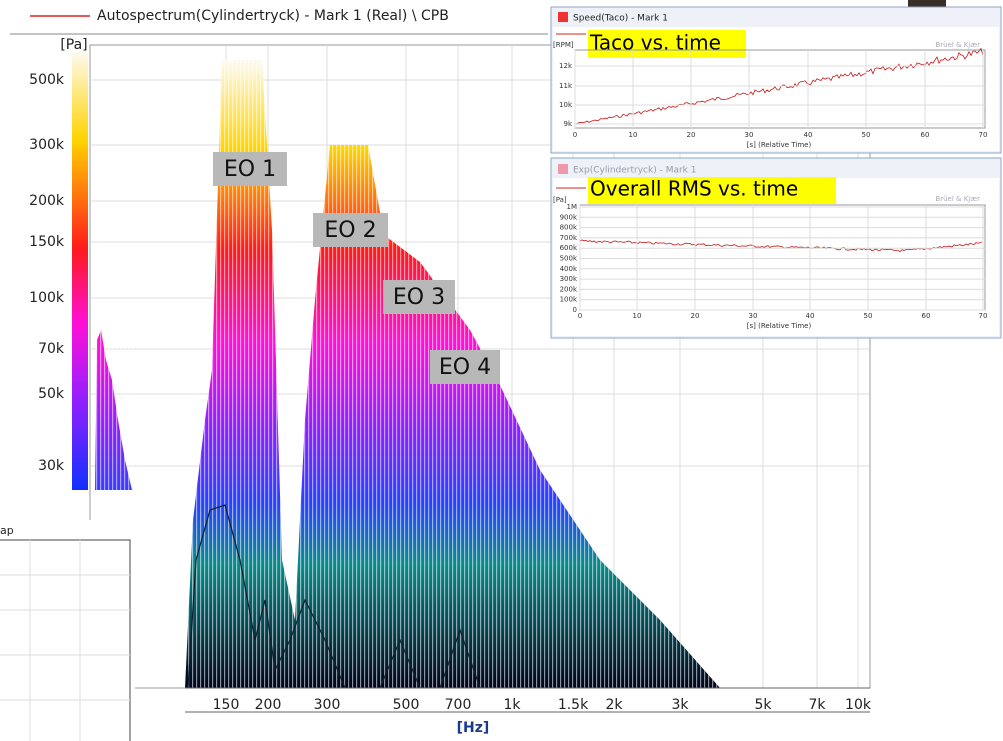 Image resolution: width=1003 pixels, height=741 pixels. Describe the element at coordinates (51, 466) in the screenshot. I see `y-tick-label: 30k` at that location.